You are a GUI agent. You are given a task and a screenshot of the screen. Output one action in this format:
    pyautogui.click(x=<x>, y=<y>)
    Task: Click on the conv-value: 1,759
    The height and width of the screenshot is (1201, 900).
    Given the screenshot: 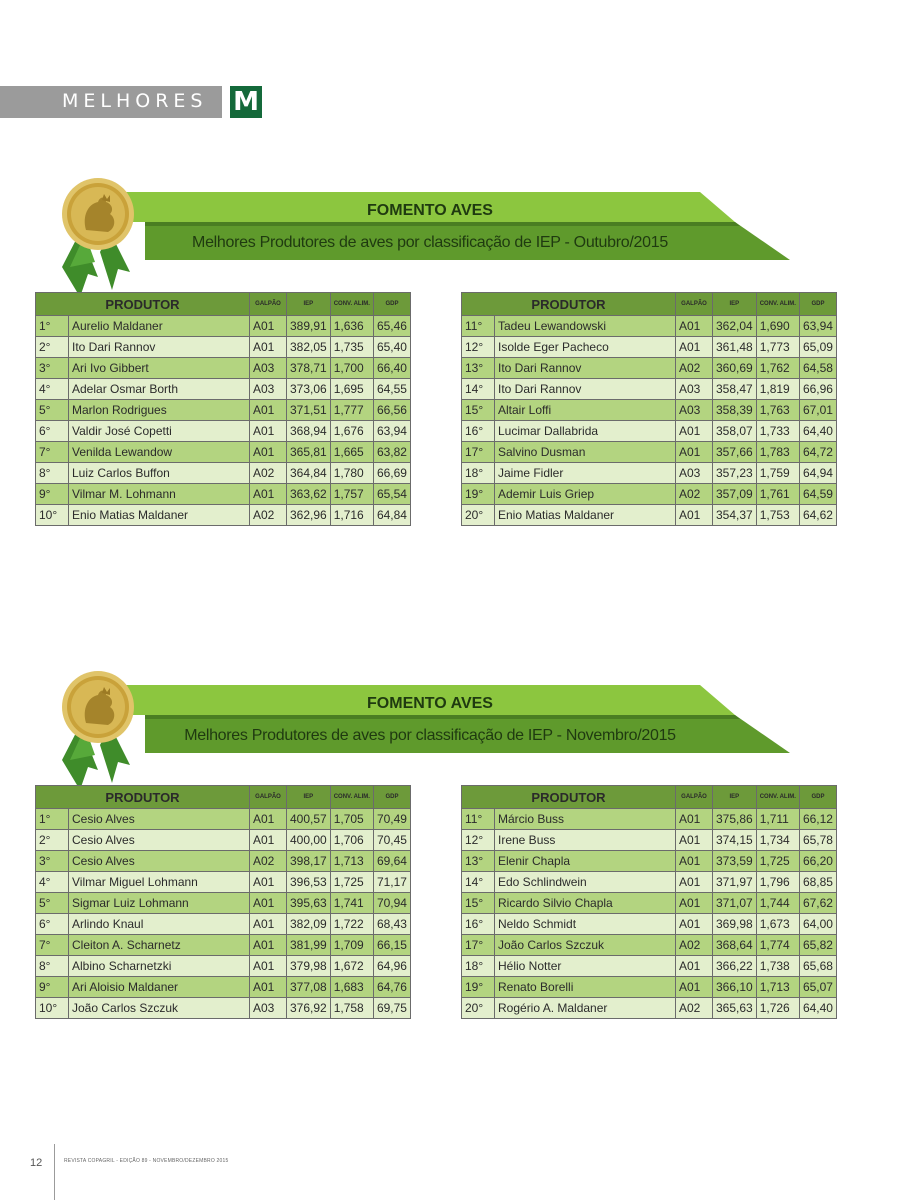 What is the action you would take?
    pyautogui.click(x=777, y=473)
    